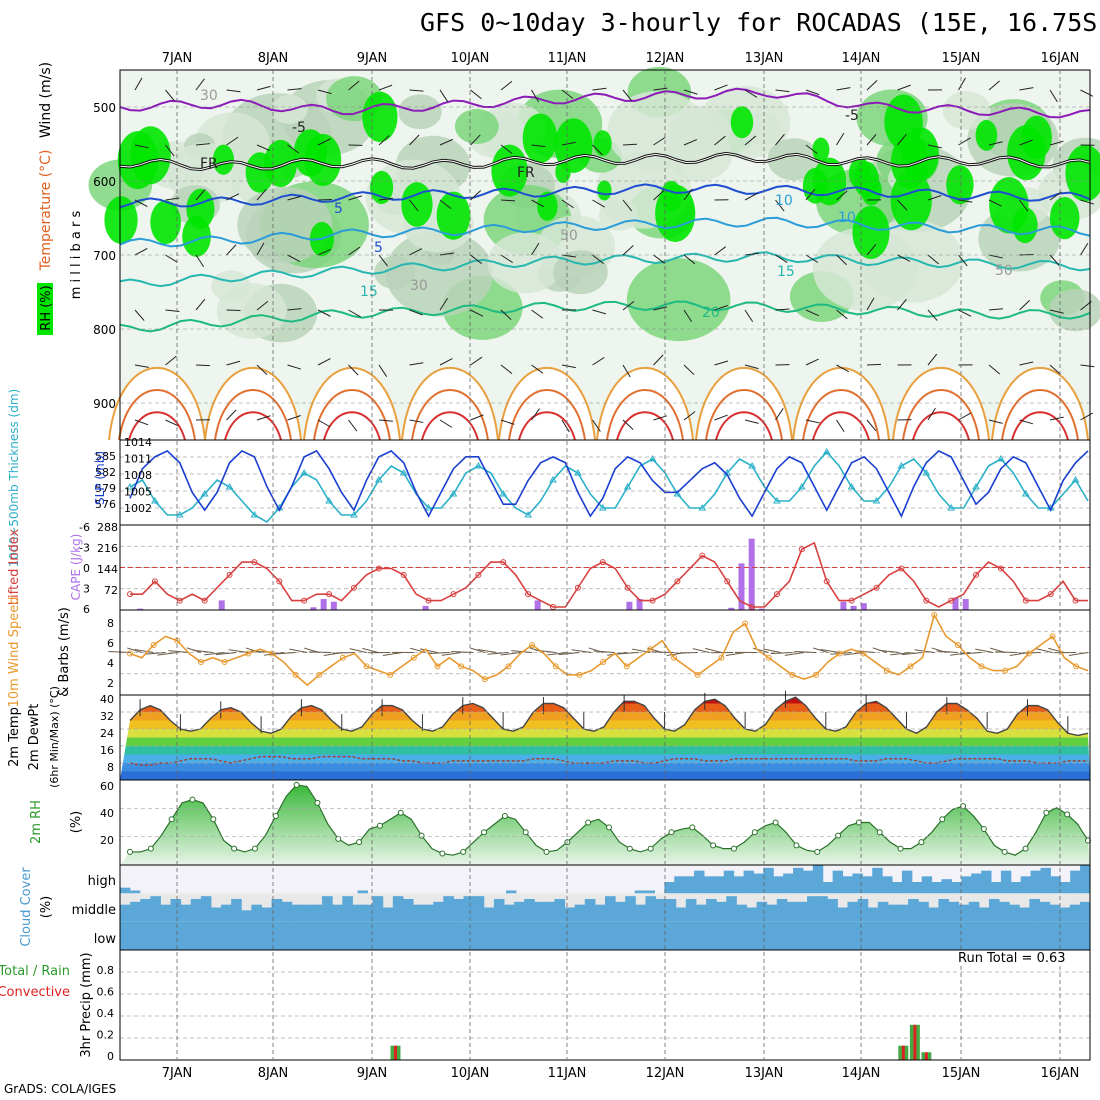  I want to click on precip-conv-bar, so click(915, 1042).